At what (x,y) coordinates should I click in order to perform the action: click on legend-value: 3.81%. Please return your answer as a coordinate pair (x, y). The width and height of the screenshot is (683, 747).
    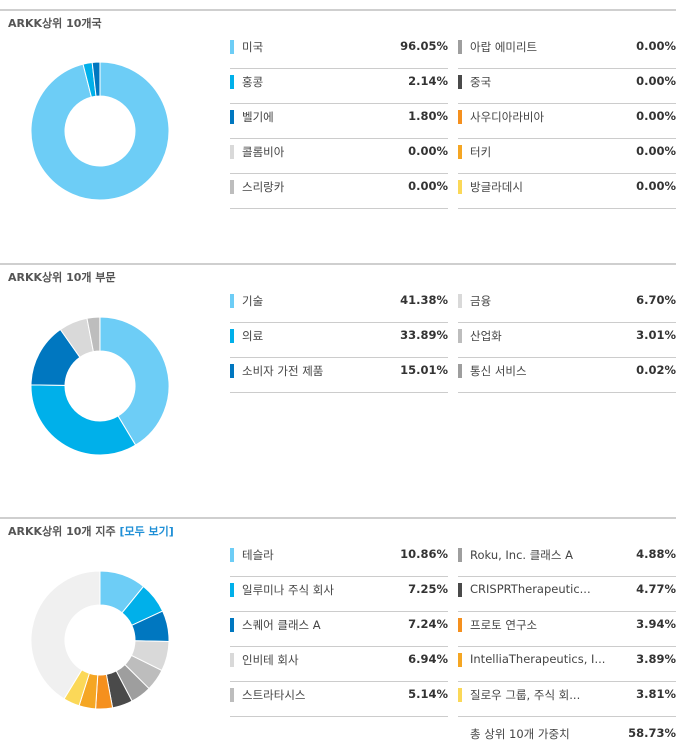
    Looking at the image, I should click on (656, 694).